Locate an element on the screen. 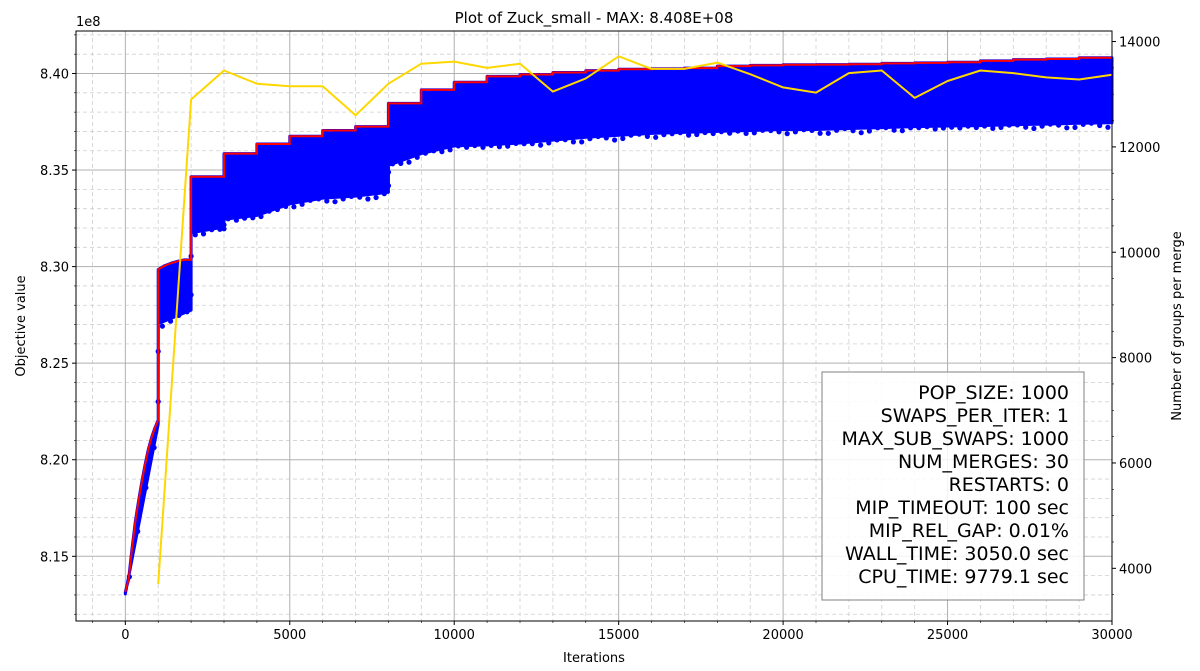 The height and width of the screenshot is (671, 1200). chart-title: Plot of Zuck_small - MAX: 8.408E+08 is located at coordinates (594, 18).